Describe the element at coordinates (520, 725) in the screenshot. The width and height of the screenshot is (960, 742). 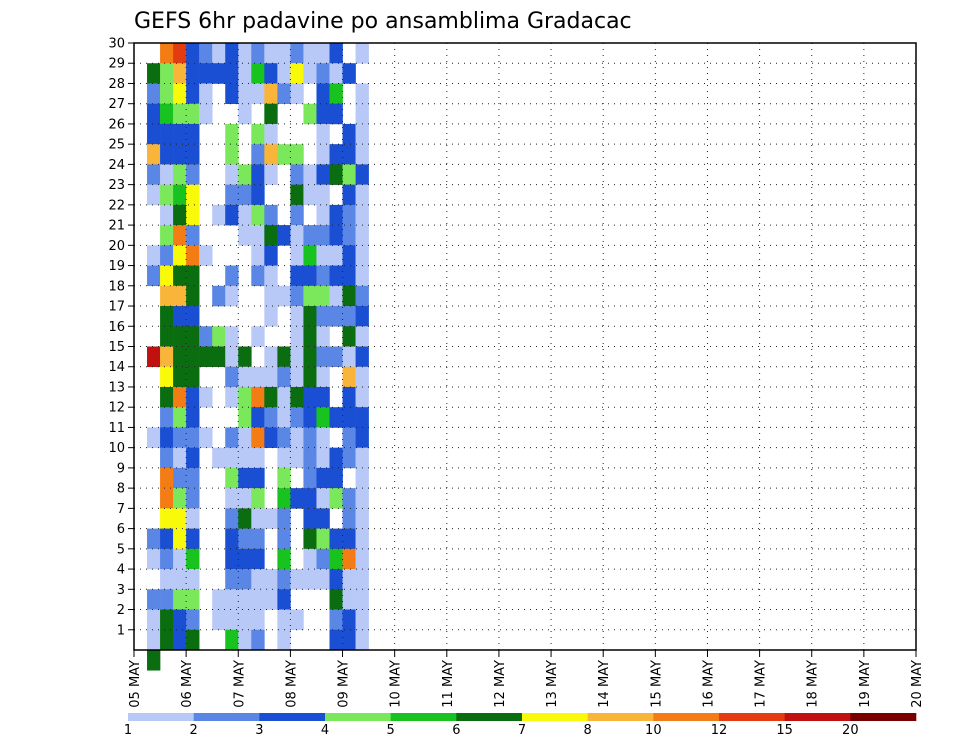
I see `colorbar-legend: 1 2 3 4 5 6 7 8 10 12 15 20` at that location.